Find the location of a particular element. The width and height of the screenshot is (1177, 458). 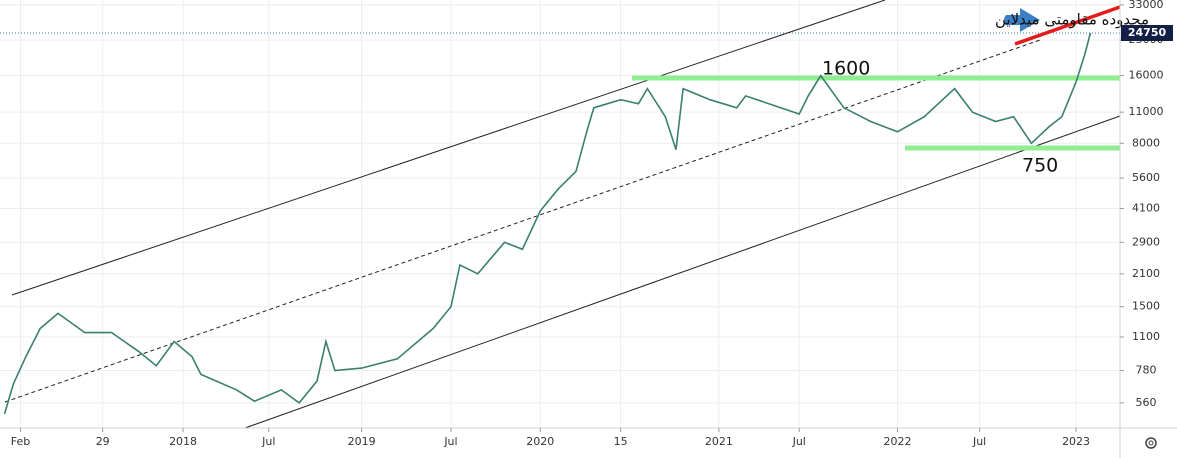

settings-button is located at coordinates (1151, 443).